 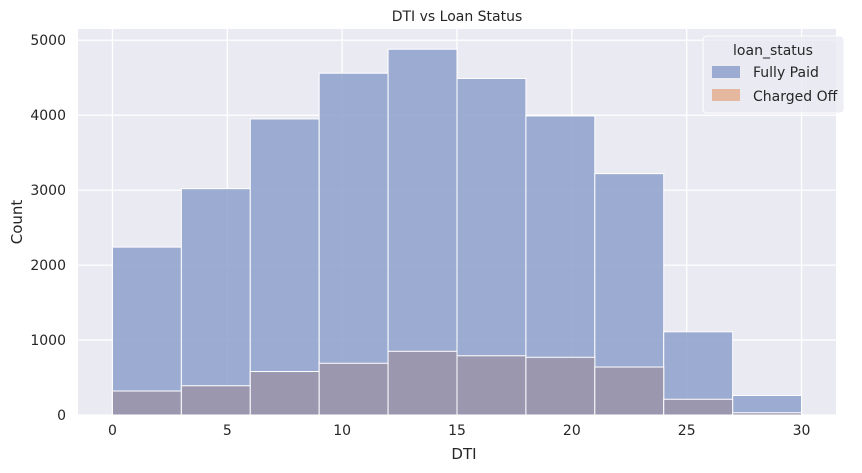 I want to click on y-tick-label: 1000, so click(x=48, y=341).